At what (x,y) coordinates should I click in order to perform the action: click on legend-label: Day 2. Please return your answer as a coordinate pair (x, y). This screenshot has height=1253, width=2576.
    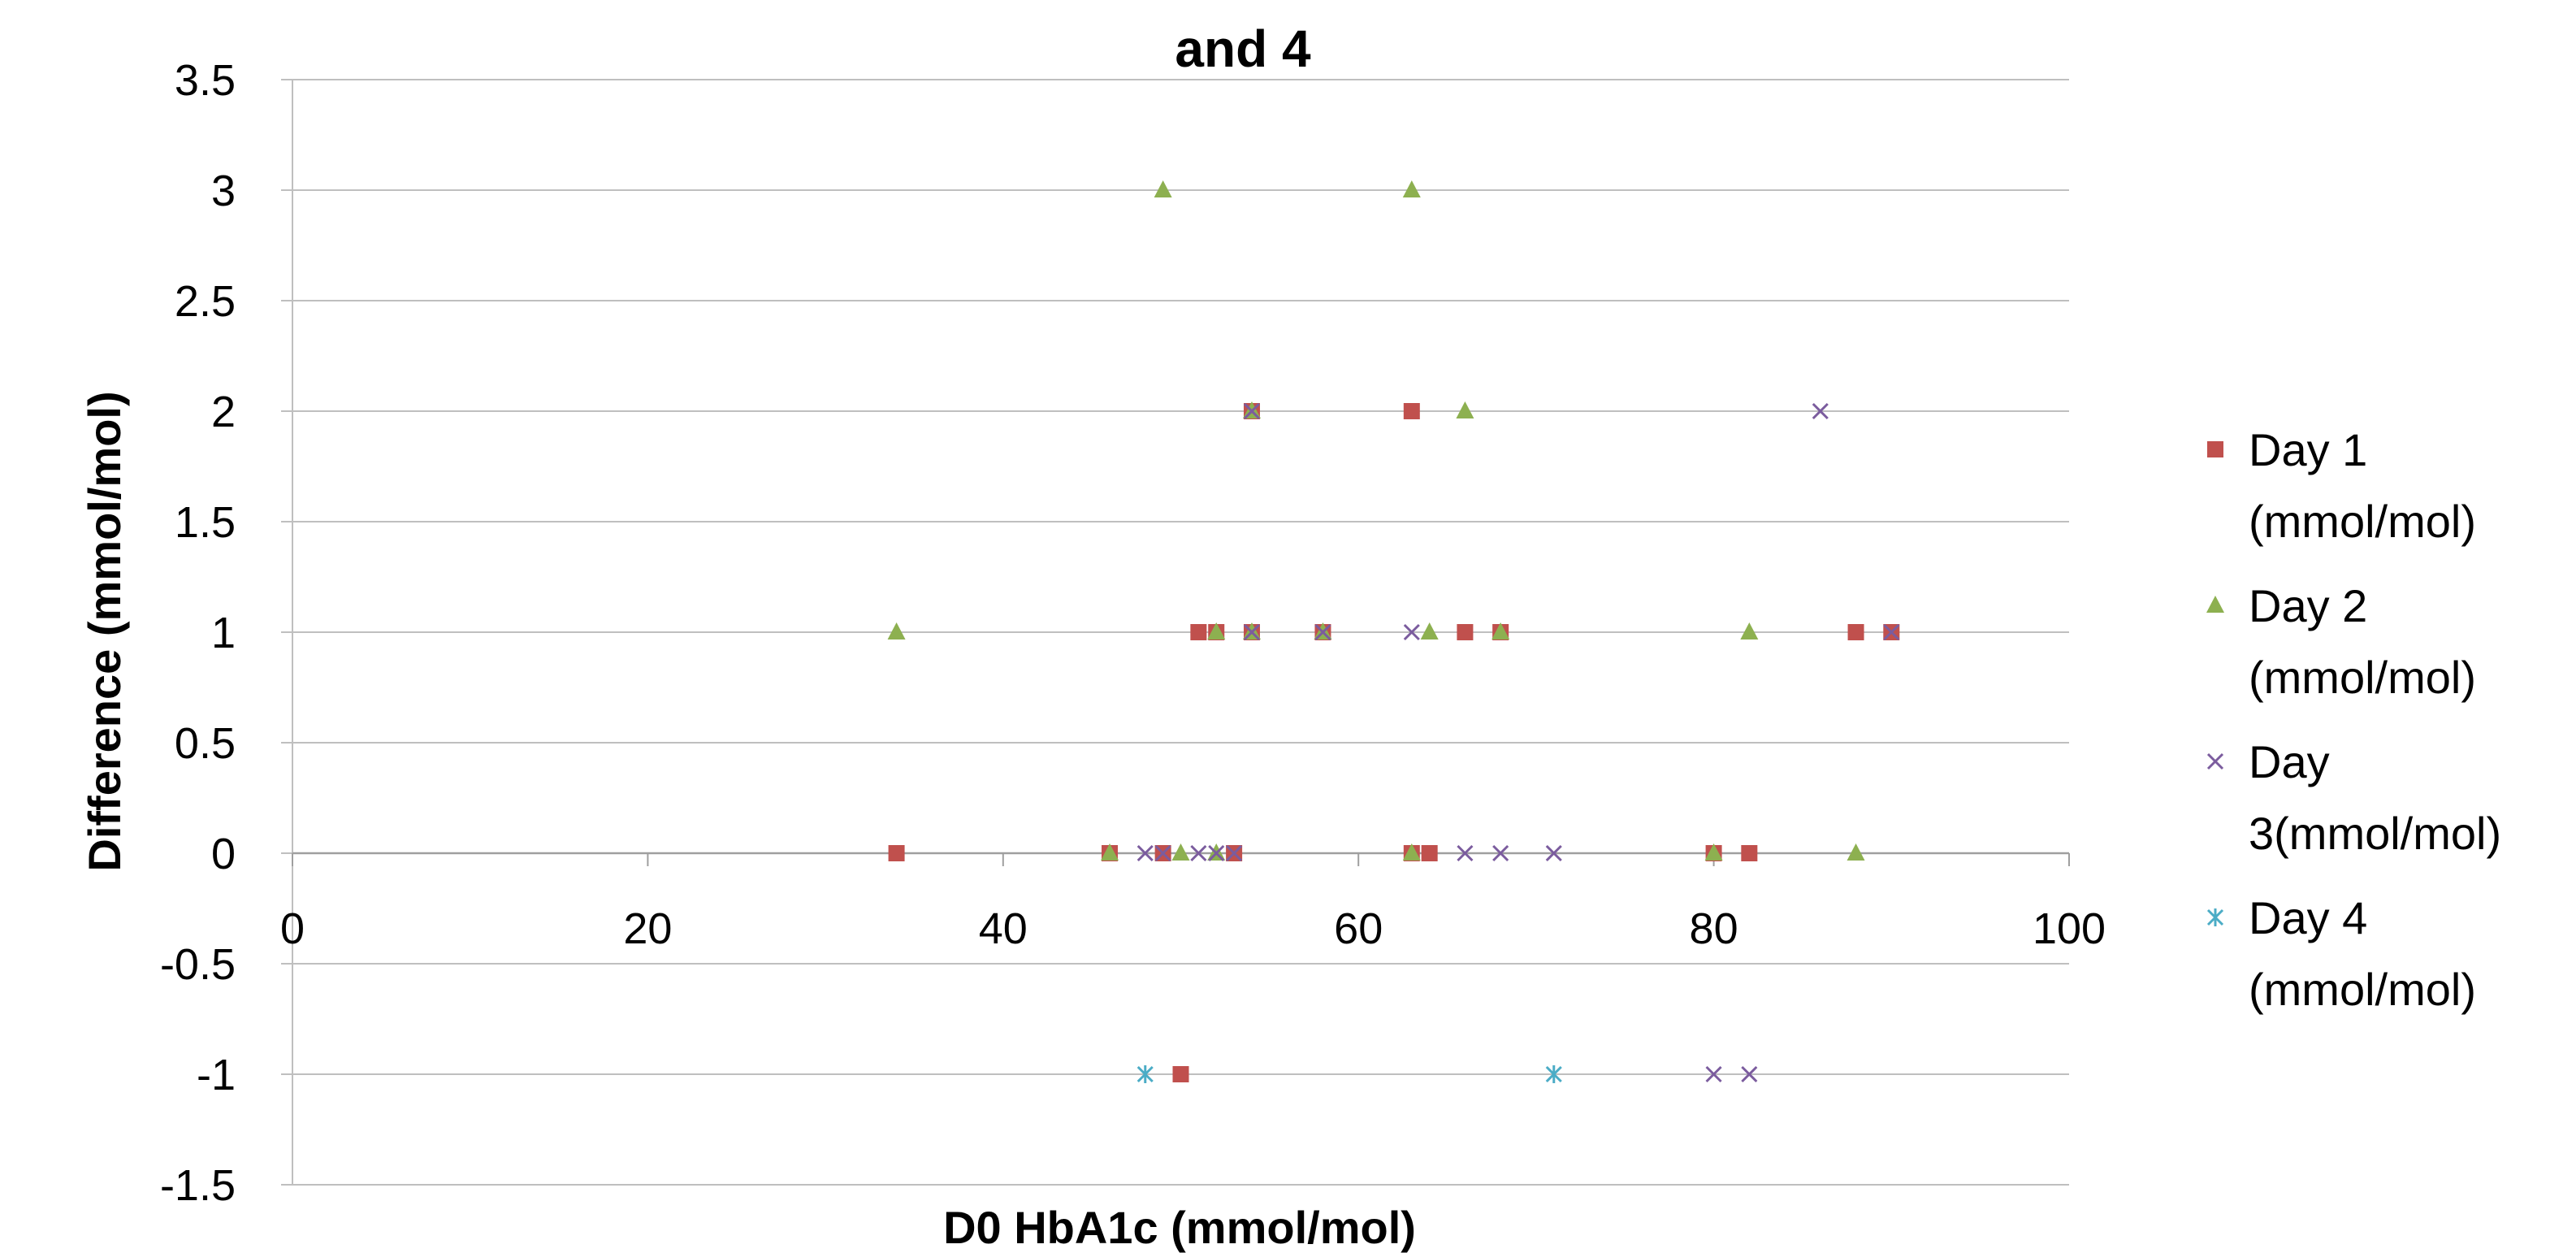
    Looking at the image, I should click on (2308, 605).